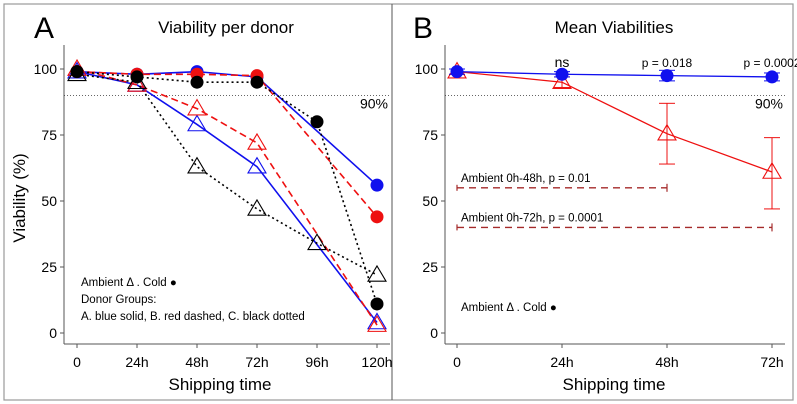  What do you see at coordinates (53, 333) in the screenshot?
I see `y-tick-label-a: 0` at bounding box center [53, 333].